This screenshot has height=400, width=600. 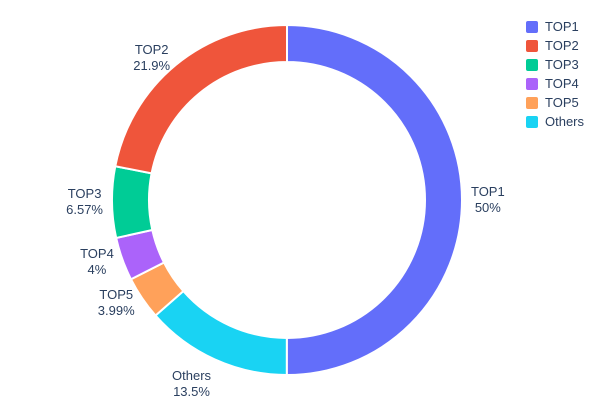 I want to click on legend-item-TOP3: TOP3, so click(x=555, y=65).